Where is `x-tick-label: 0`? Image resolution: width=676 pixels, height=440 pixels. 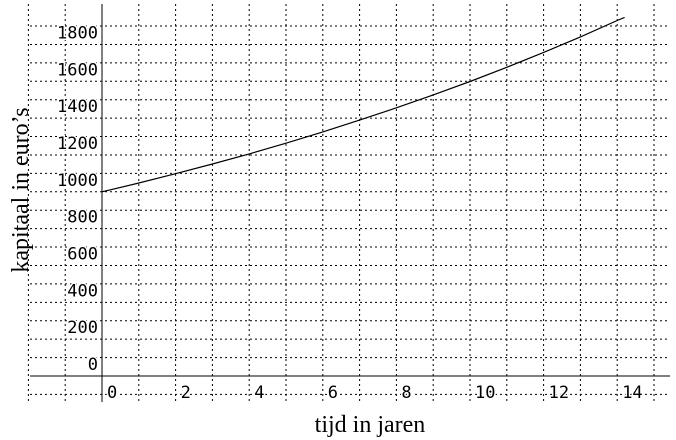
x-tick-label: 0 is located at coordinates (112, 393).